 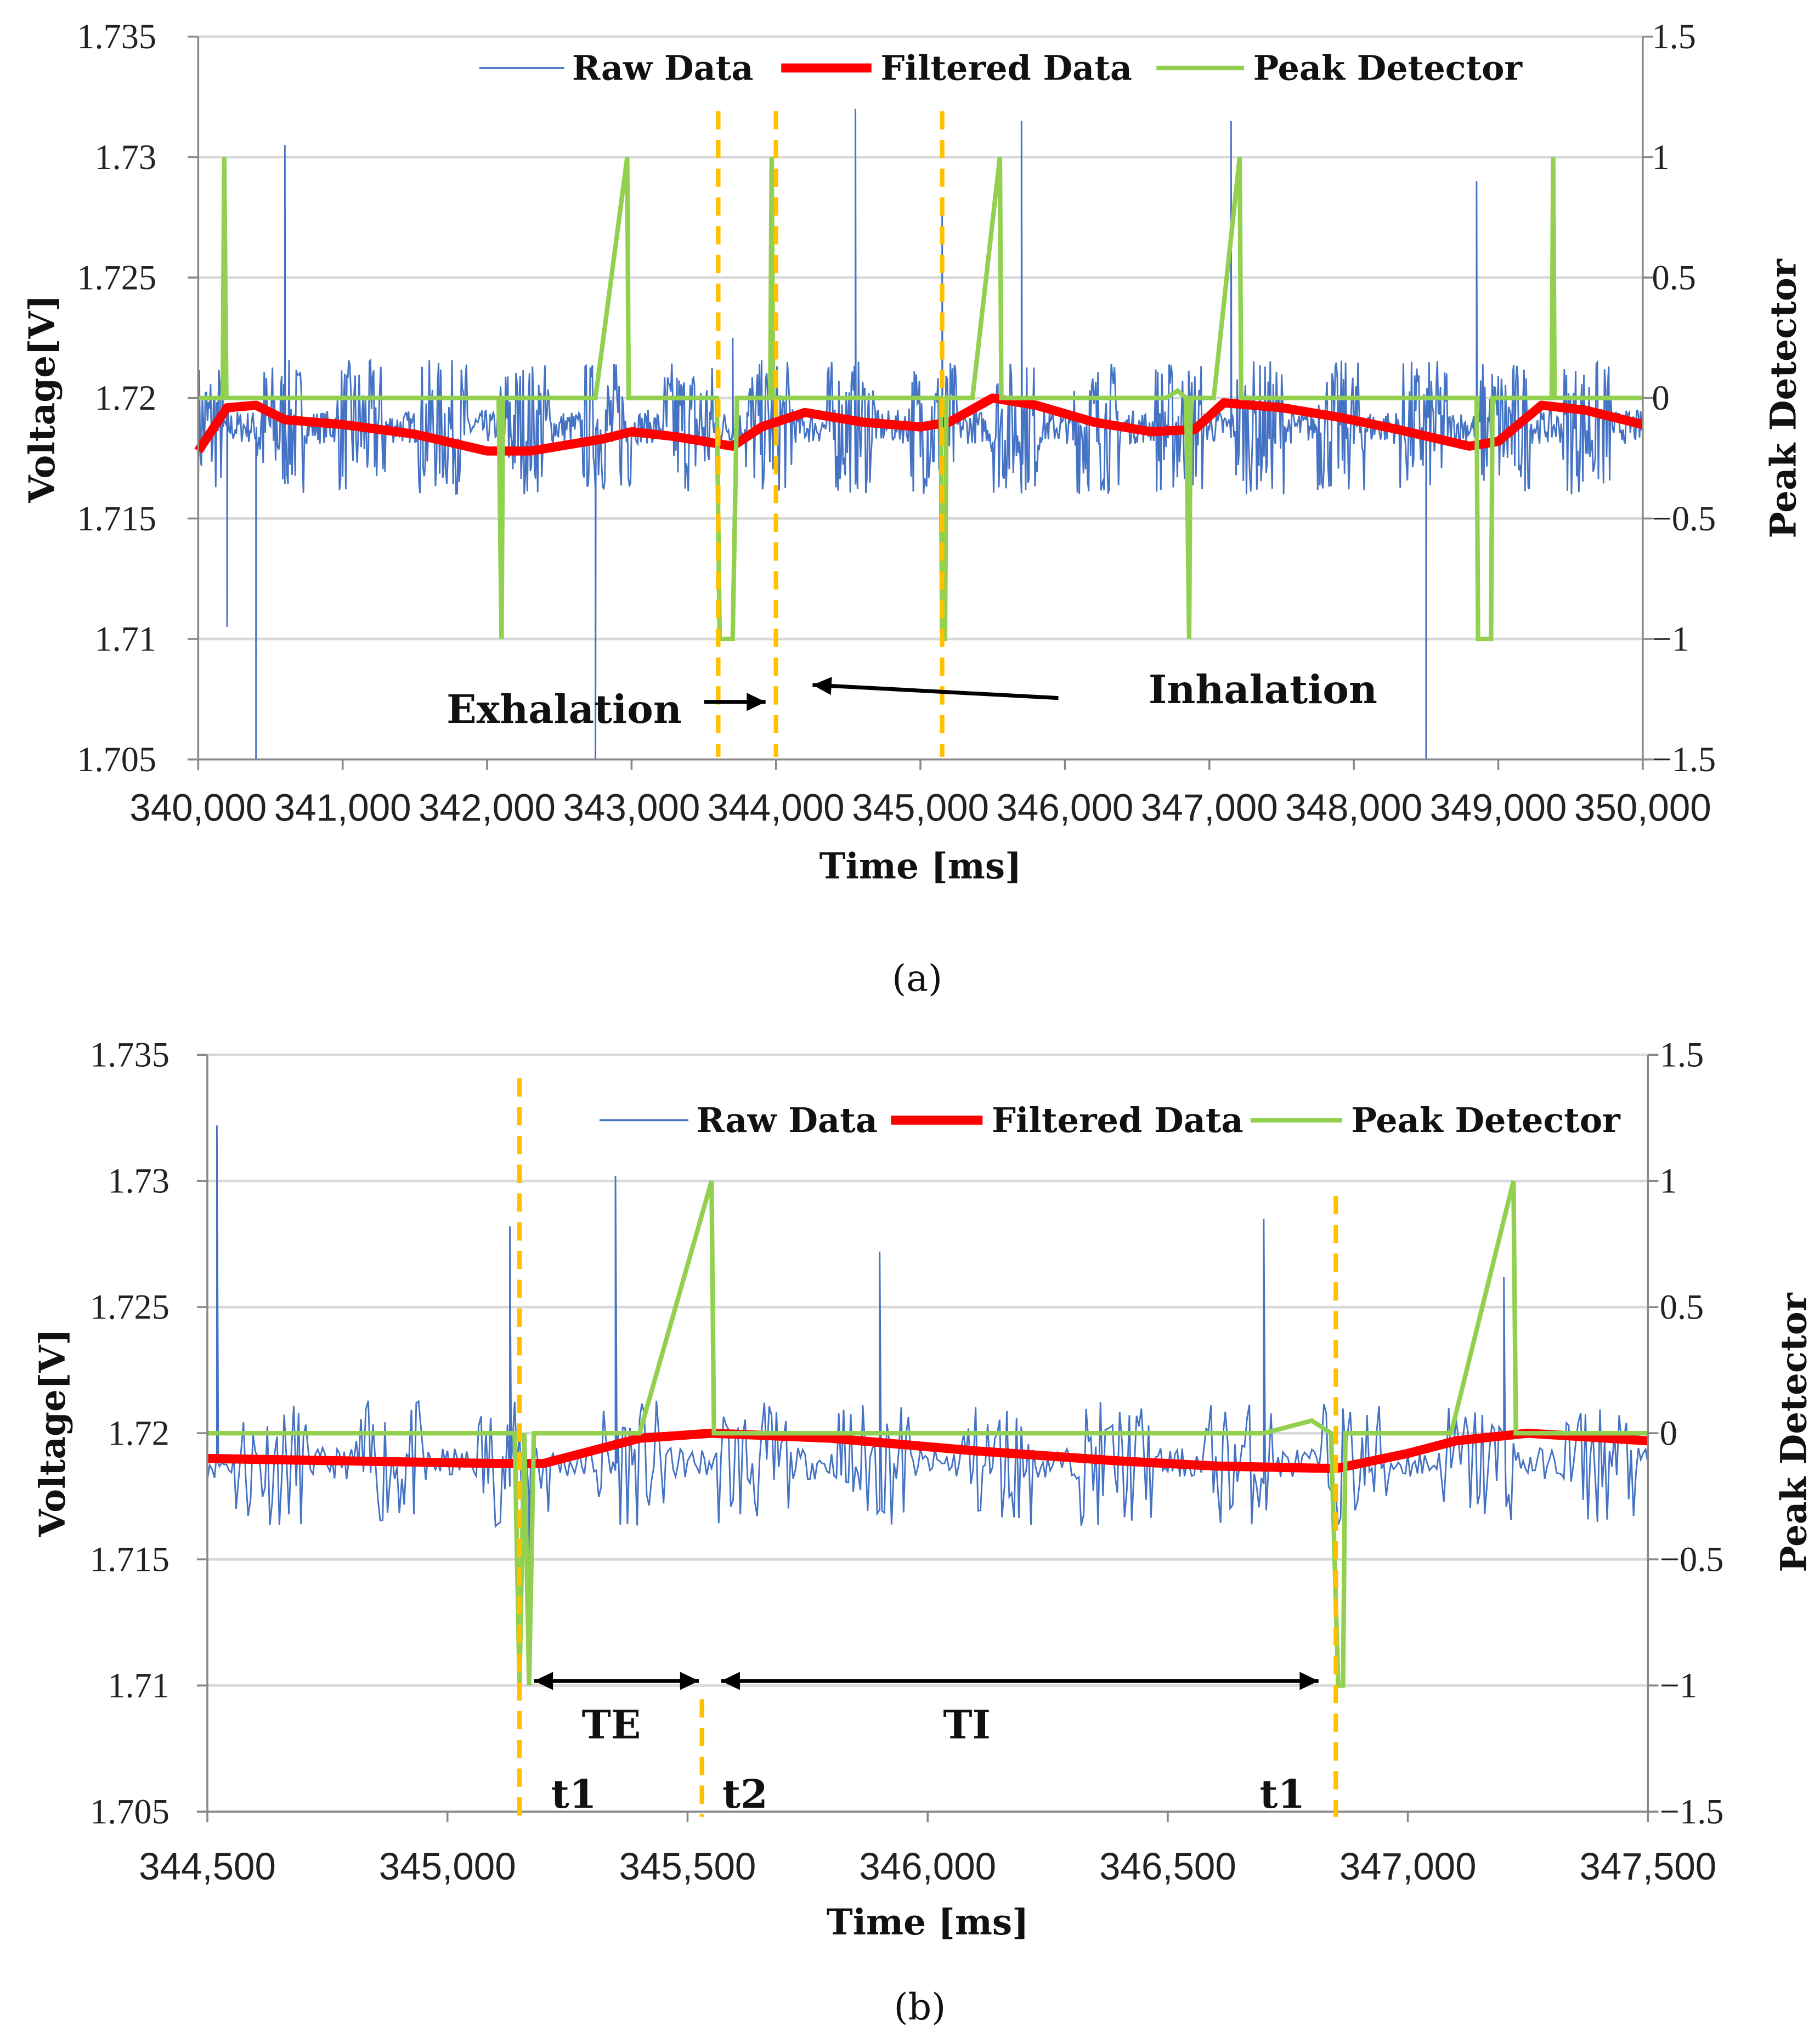 I want to click on x-tick-label: 346,500, so click(x=1167, y=1866).